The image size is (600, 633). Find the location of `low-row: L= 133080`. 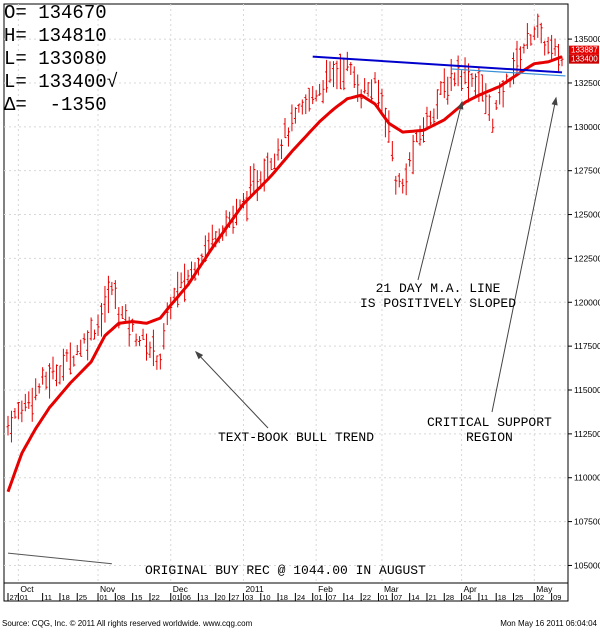

low-row: L= 133080 is located at coordinates (61, 59).